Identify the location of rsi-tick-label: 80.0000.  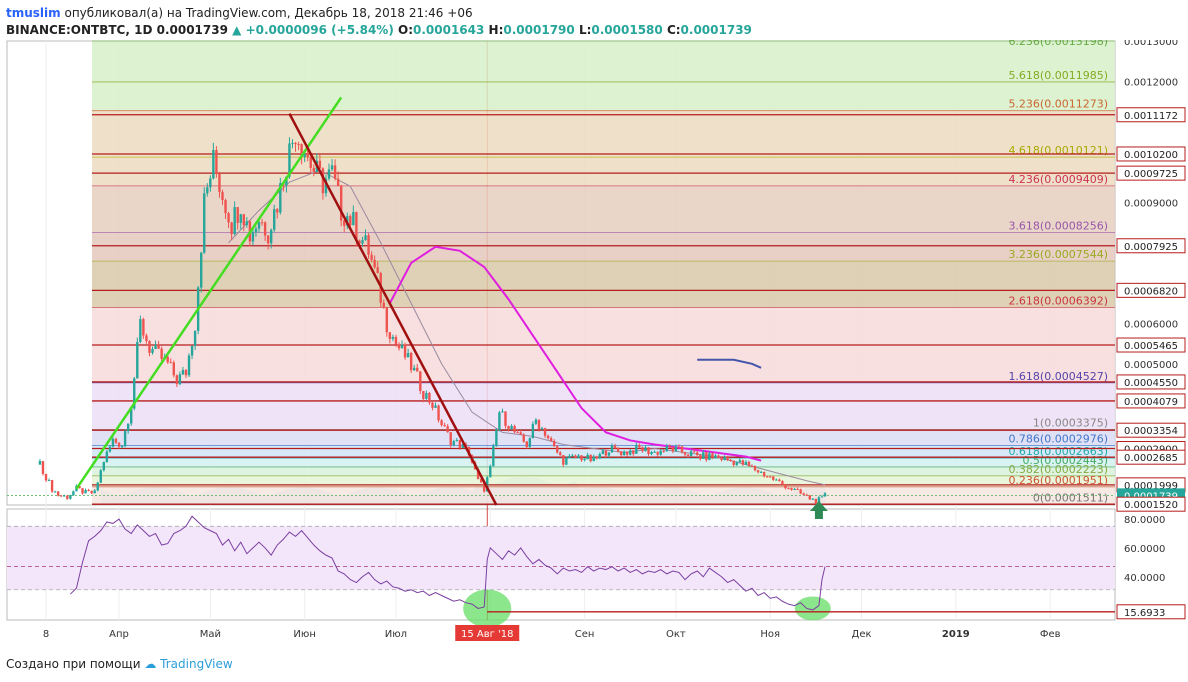
(1144, 520).